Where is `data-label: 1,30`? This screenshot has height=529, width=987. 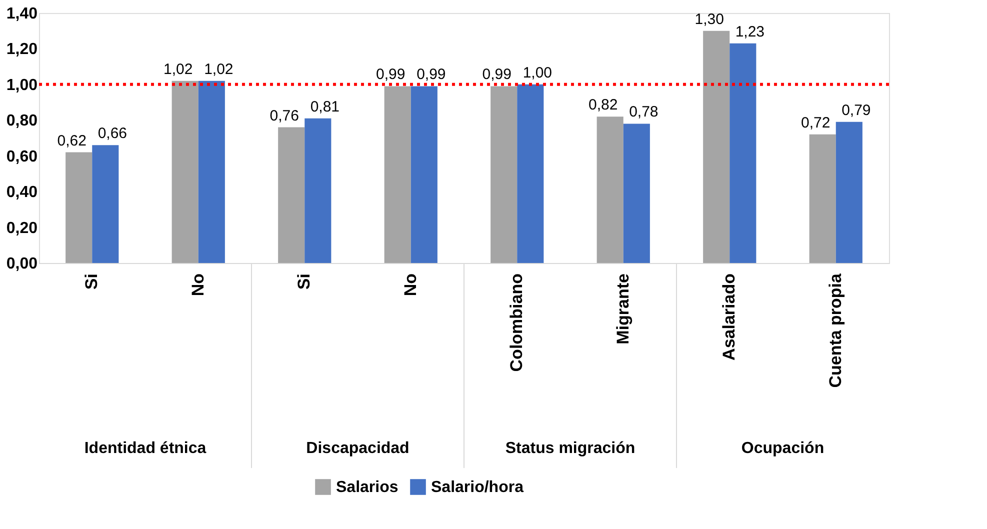 data-label: 1,30 is located at coordinates (709, 19).